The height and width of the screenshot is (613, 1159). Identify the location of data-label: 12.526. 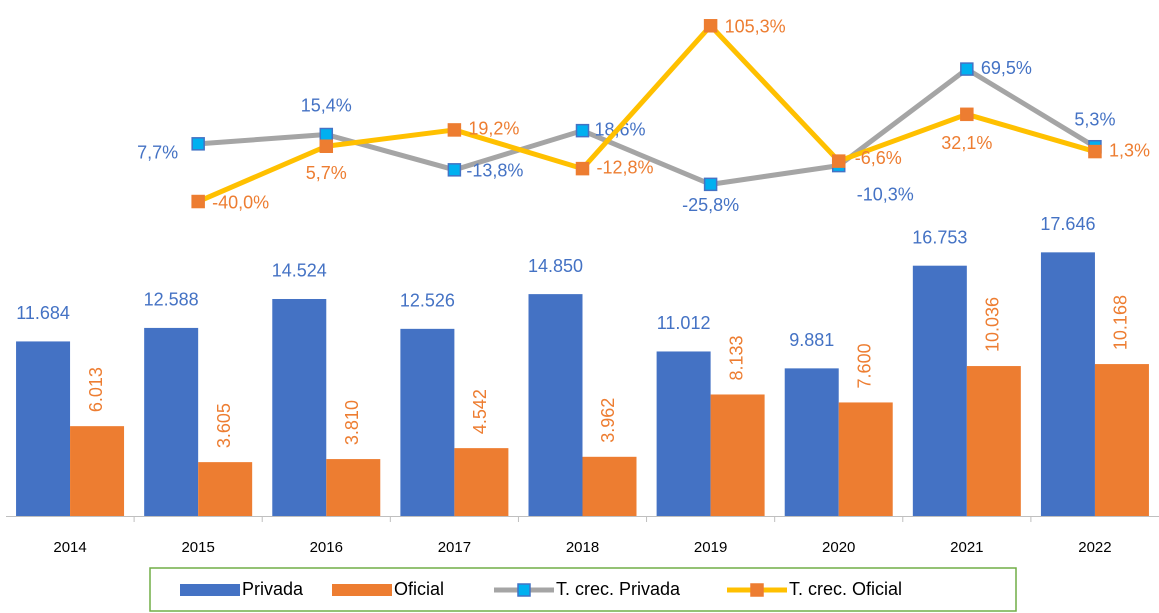
(427, 301).